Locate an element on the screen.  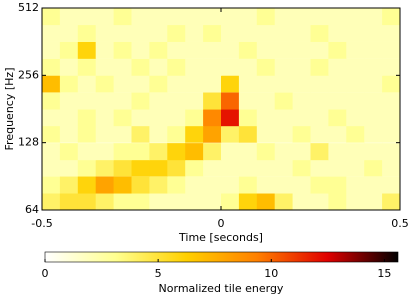
colorbar-tick-label: 15 is located at coordinates (384, 273).